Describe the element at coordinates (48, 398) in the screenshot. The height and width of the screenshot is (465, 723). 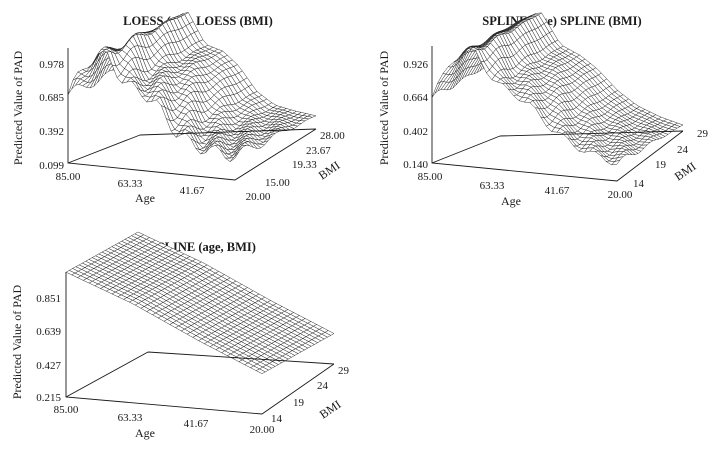
I see `z-tick-label: 0.215` at that location.